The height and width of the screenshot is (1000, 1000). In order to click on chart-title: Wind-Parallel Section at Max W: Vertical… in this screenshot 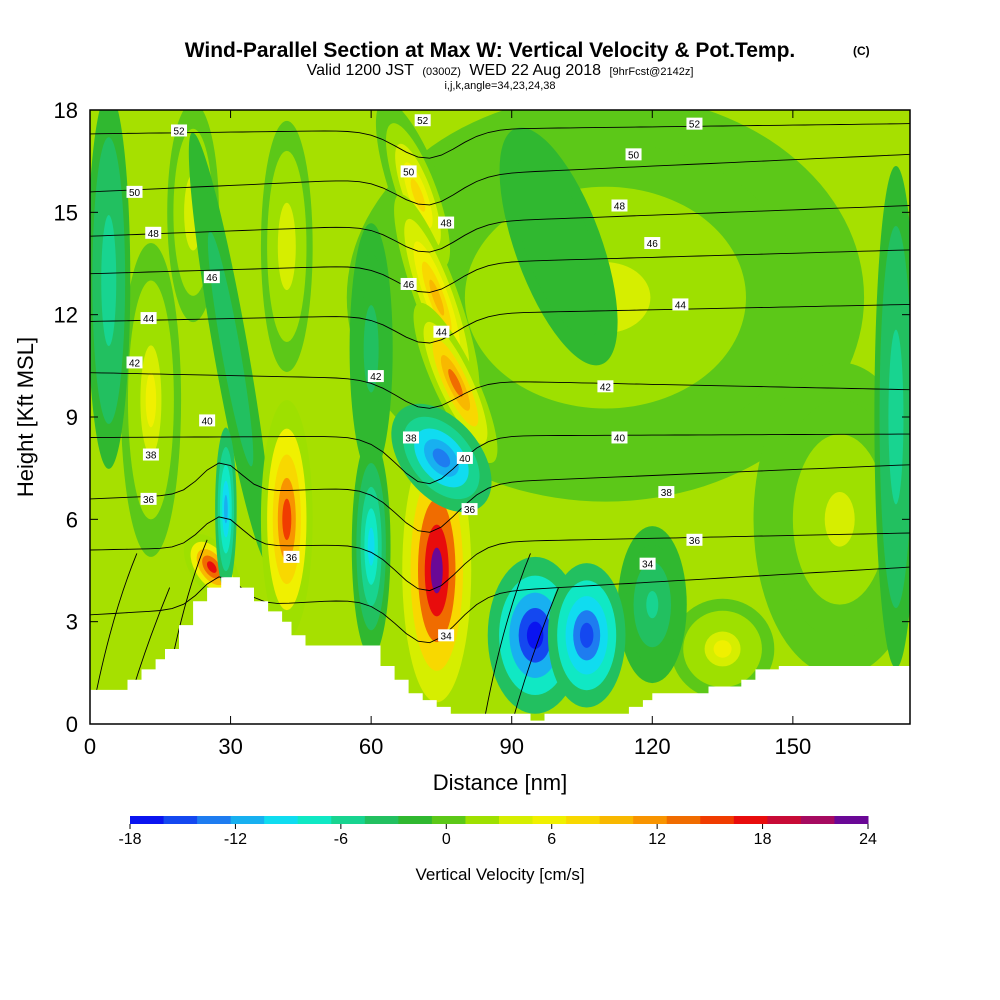, I will do `click(490, 50)`.